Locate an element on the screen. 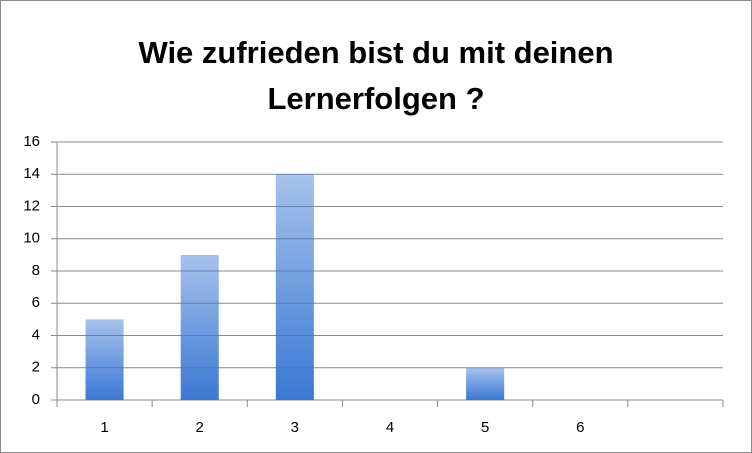 Image resolution: width=752 pixels, height=453 pixels. y-tick-label: 14 is located at coordinates (31, 173).